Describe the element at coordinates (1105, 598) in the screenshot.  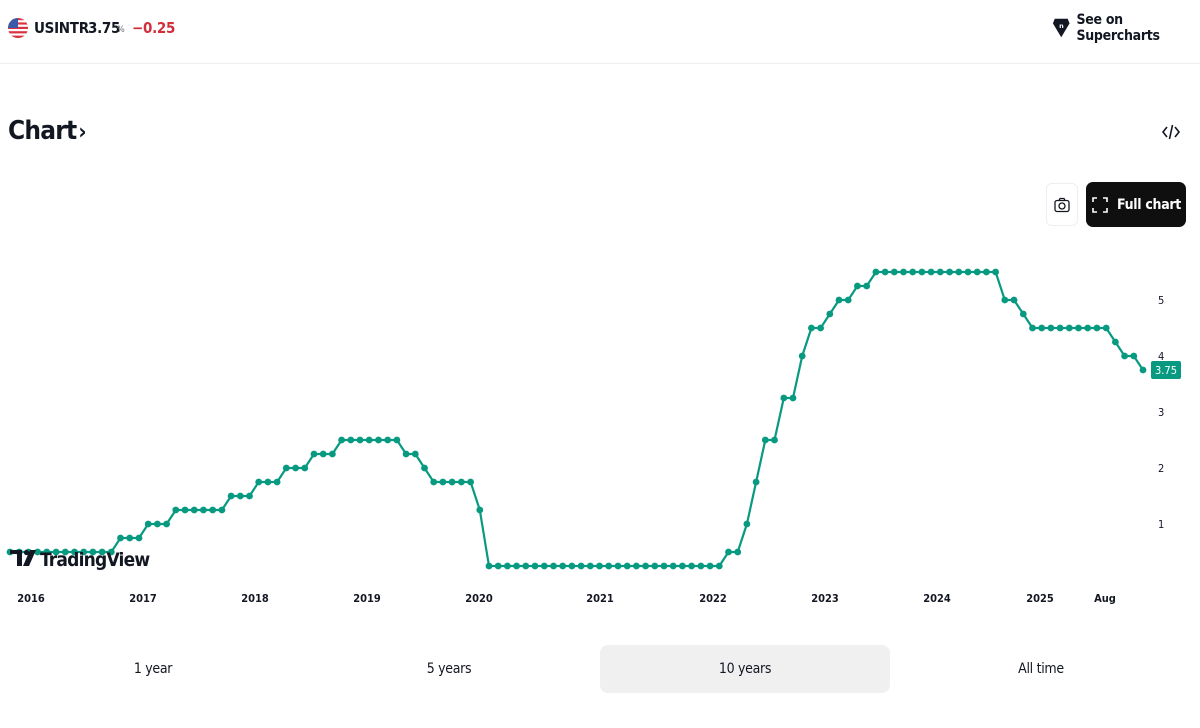
I see `x-tick-label: Aug` at that location.